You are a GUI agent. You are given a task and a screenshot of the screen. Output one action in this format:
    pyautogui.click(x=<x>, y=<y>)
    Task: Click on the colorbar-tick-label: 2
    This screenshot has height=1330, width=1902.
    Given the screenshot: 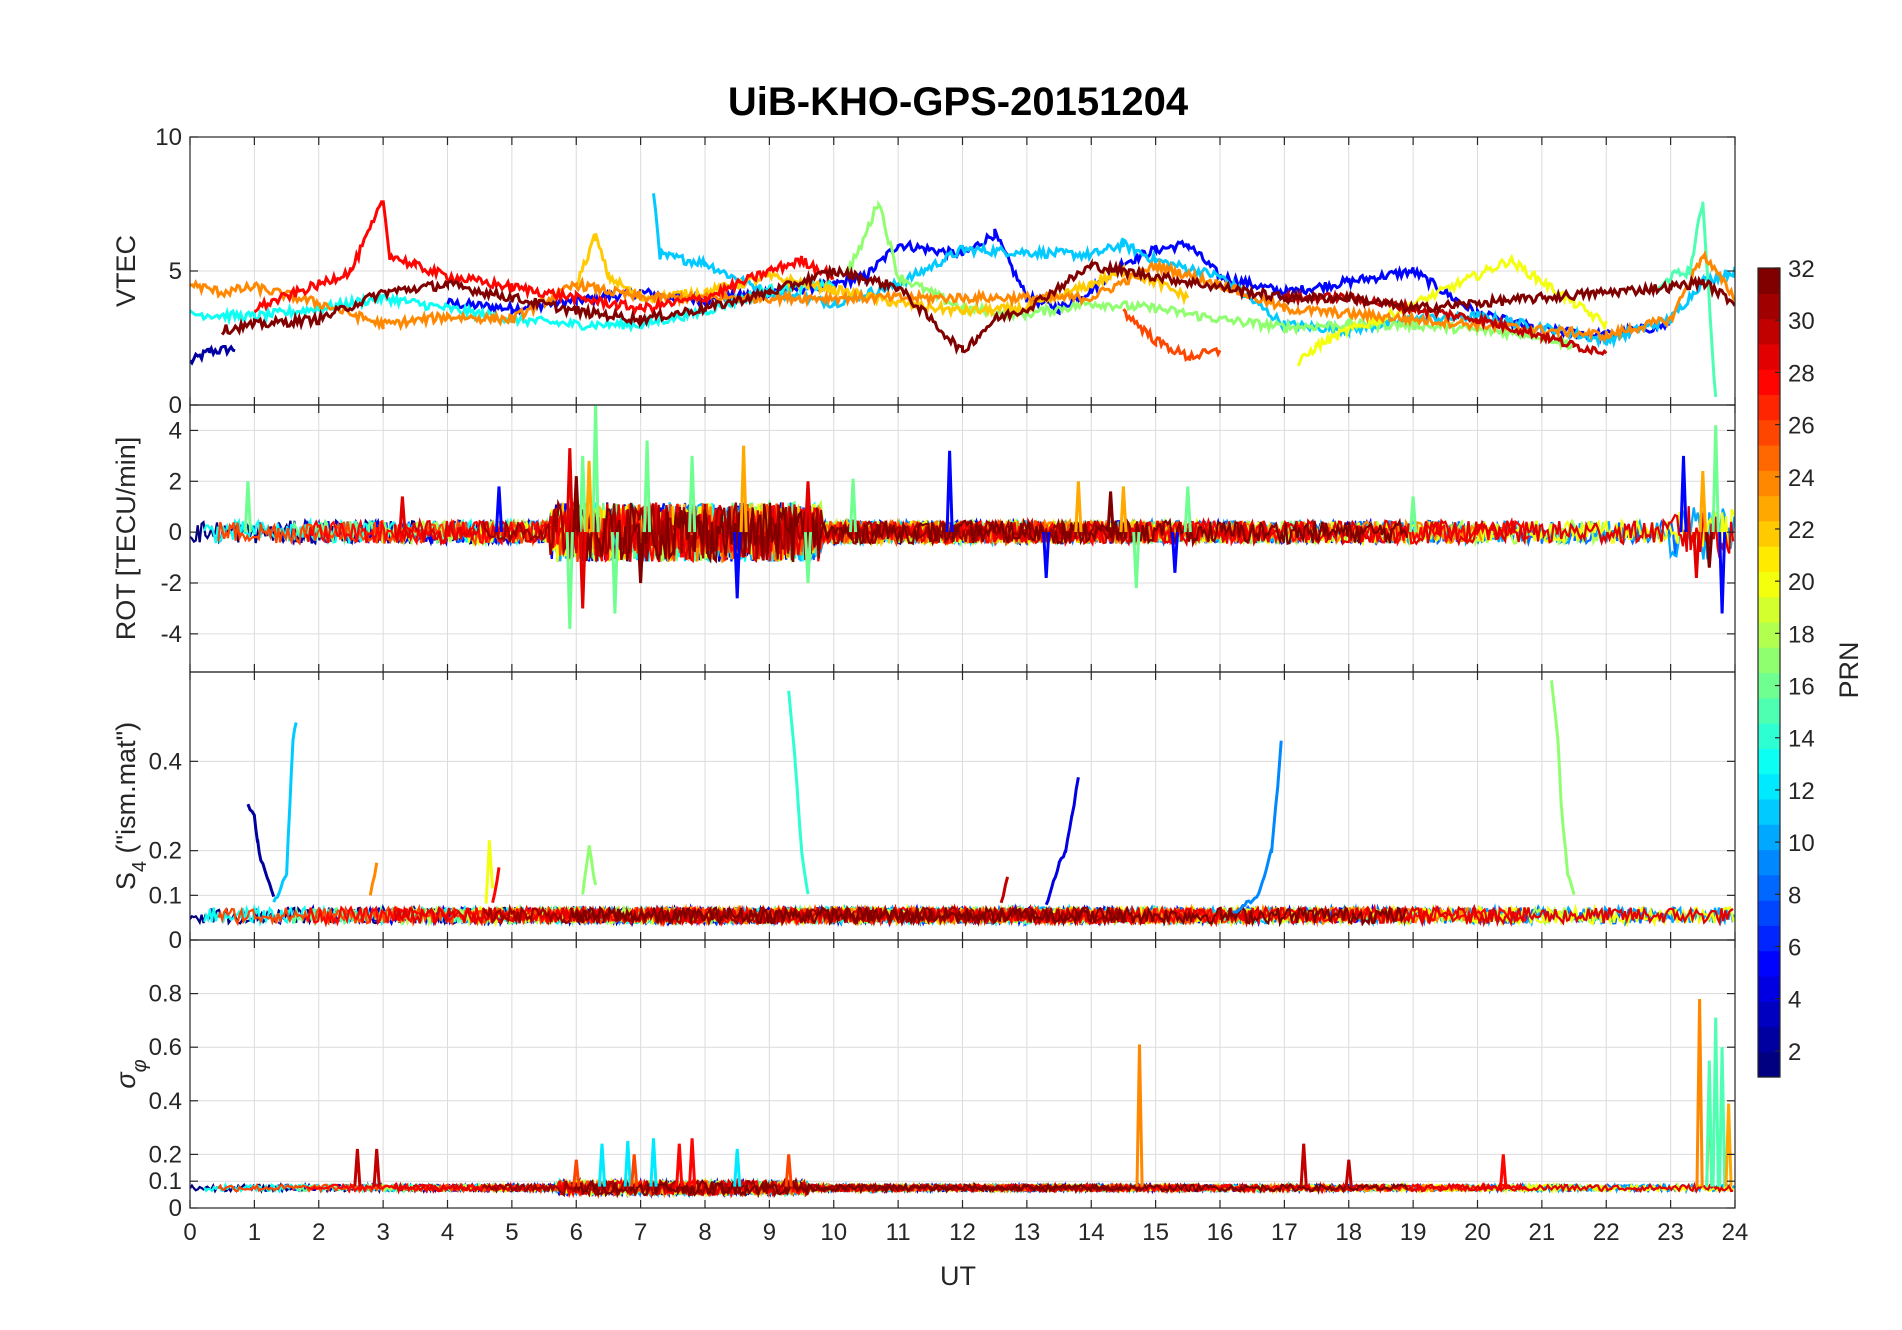 What is the action you would take?
    pyautogui.click(x=1794, y=1052)
    